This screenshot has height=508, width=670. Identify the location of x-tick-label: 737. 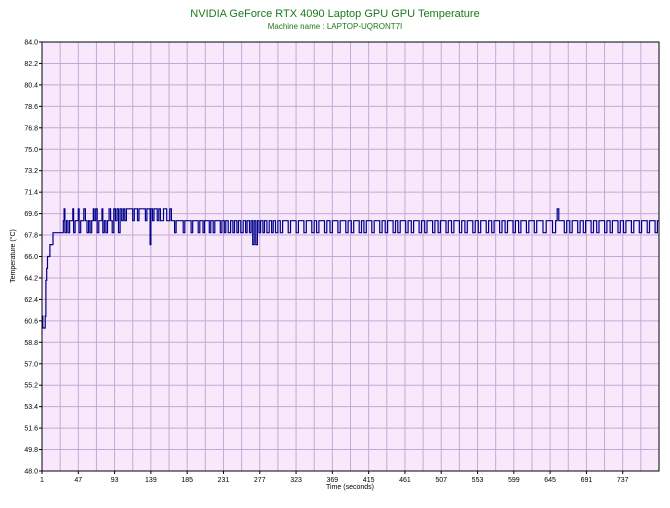
(623, 480).